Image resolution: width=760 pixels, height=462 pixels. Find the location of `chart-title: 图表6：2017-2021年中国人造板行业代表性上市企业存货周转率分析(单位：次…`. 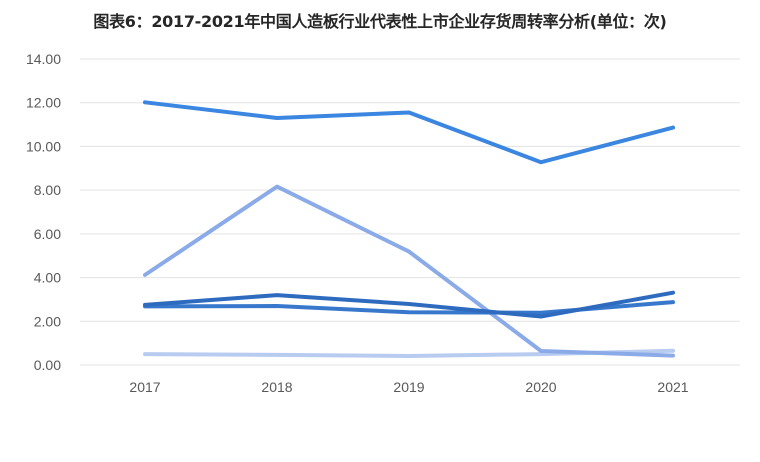

chart-title: 图表6：2017-2021年中国人造板行业代表性上市企业存货周转率分析(单位：次… is located at coordinates (380, 21).